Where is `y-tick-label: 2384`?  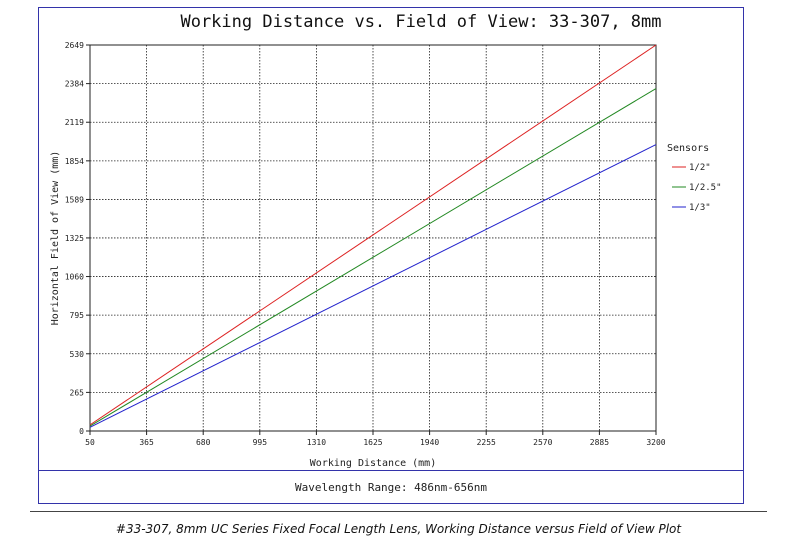
y-tick-label: 2384 is located at coordinates (74, 84).